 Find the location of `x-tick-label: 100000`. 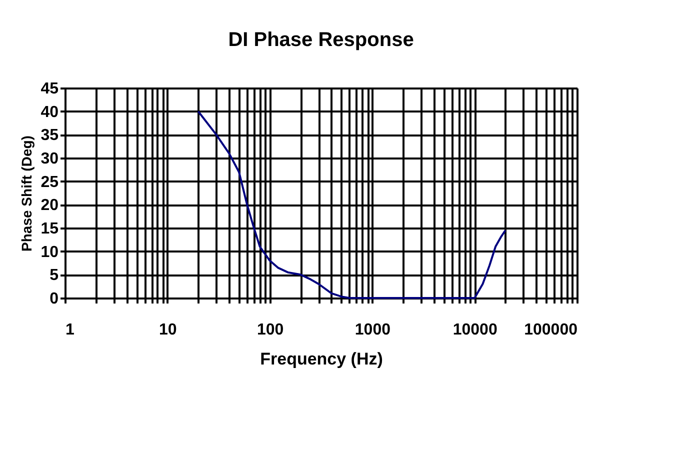

x-tick-label: 100000 is located at coordinates (551, 330).